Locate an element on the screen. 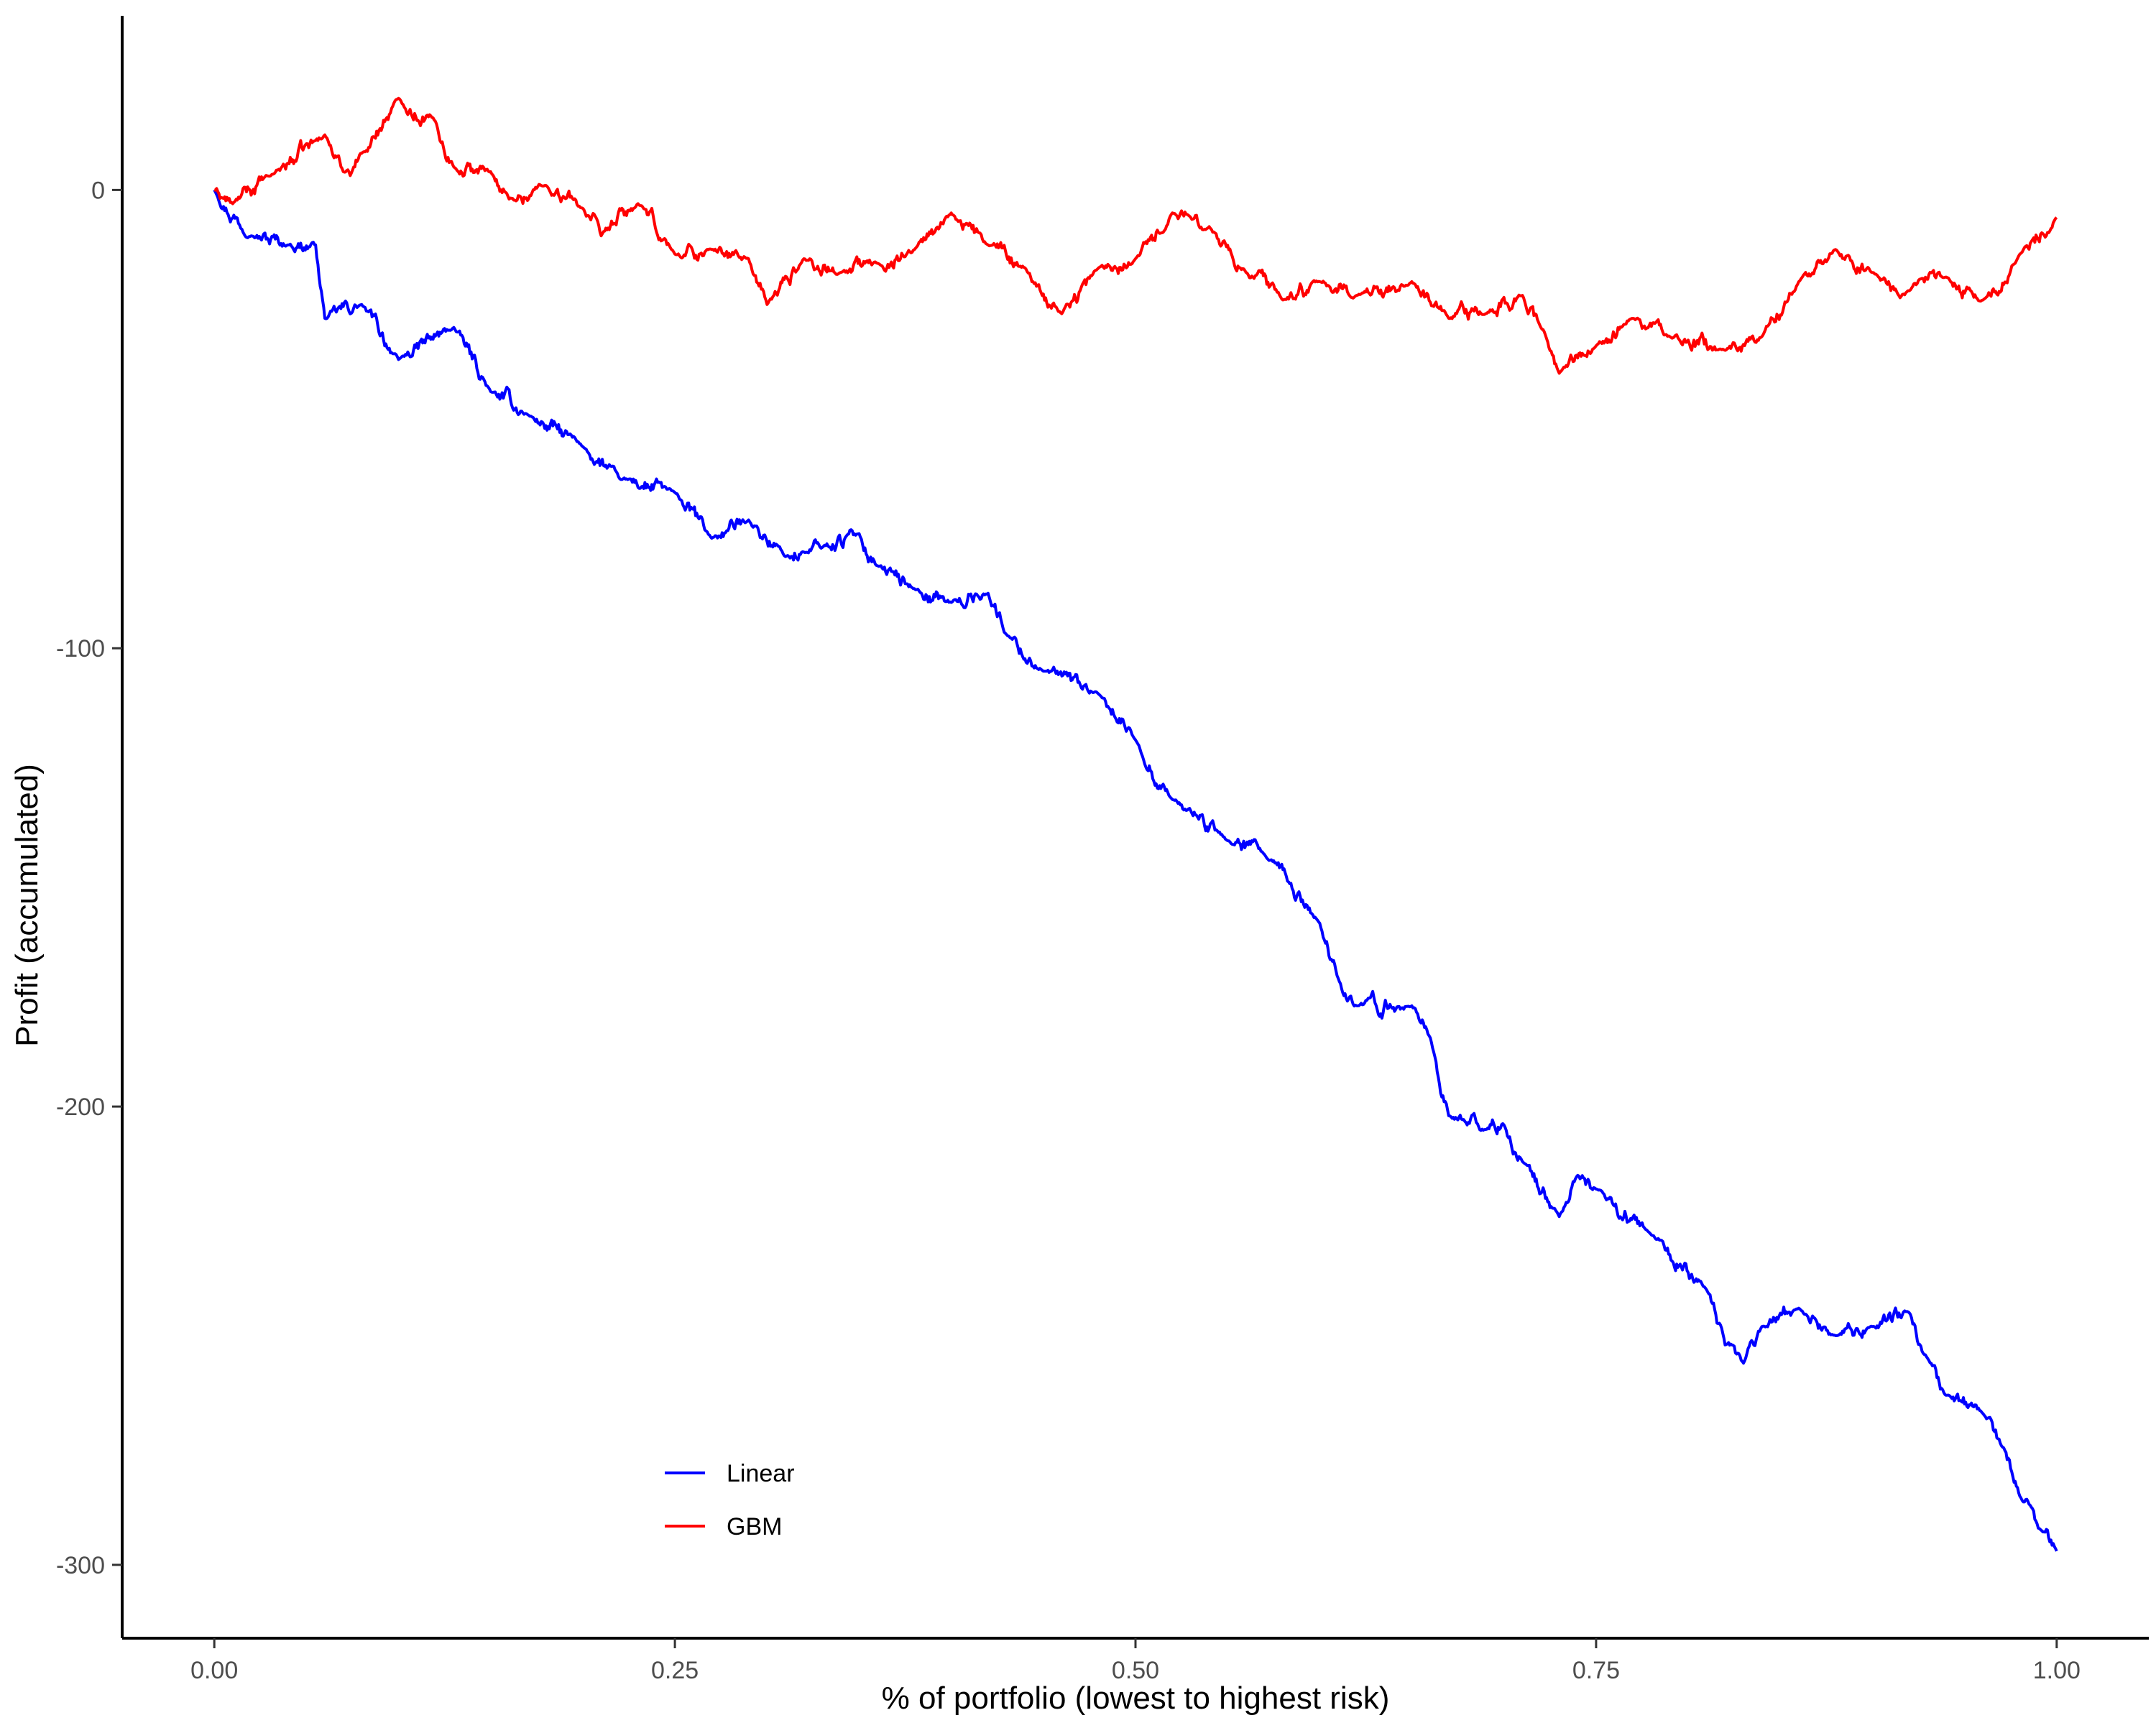  y-tick-label: 0 is located at coordinates (98, 191).